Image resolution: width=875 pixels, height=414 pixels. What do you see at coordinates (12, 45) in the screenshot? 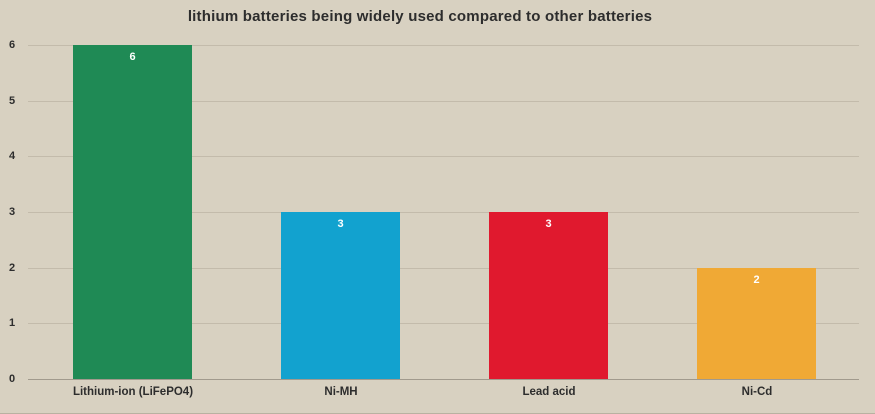
I see `y-axis-tick-label: 6` at bounding box center [12, 45].